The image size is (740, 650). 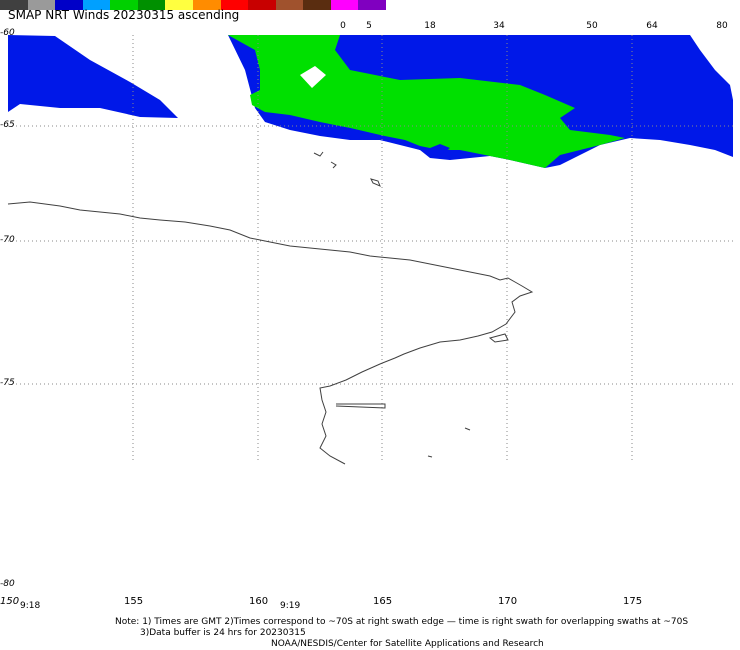 What do you see at coordinates (652, 26) in the screenshot?
I see `scale-label-64: 64` at bounding box center [652, 26].